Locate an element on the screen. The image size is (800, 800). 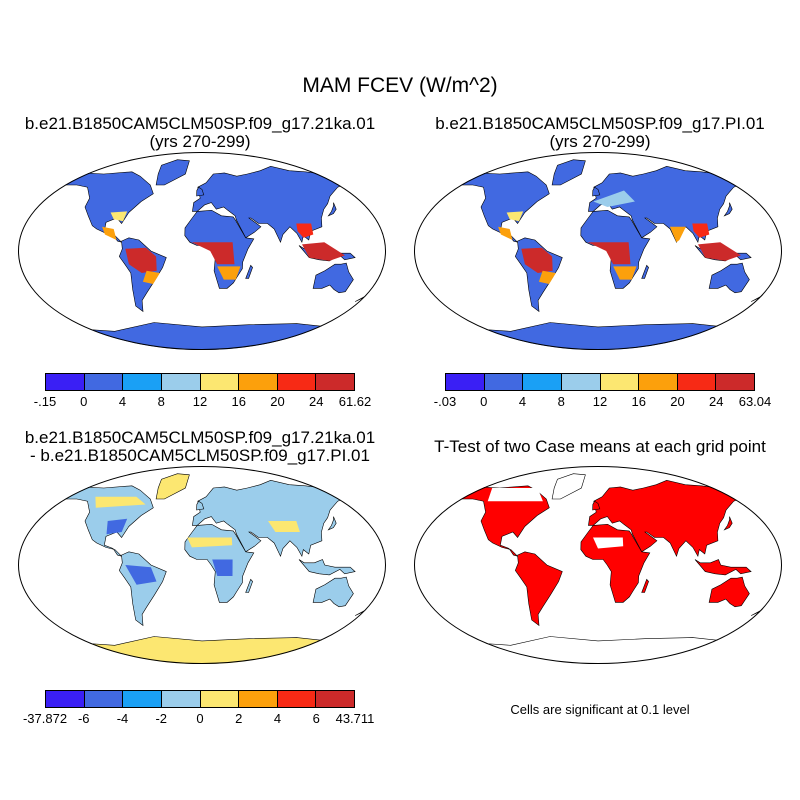
field-sahara is located at coordinates (210, 542).